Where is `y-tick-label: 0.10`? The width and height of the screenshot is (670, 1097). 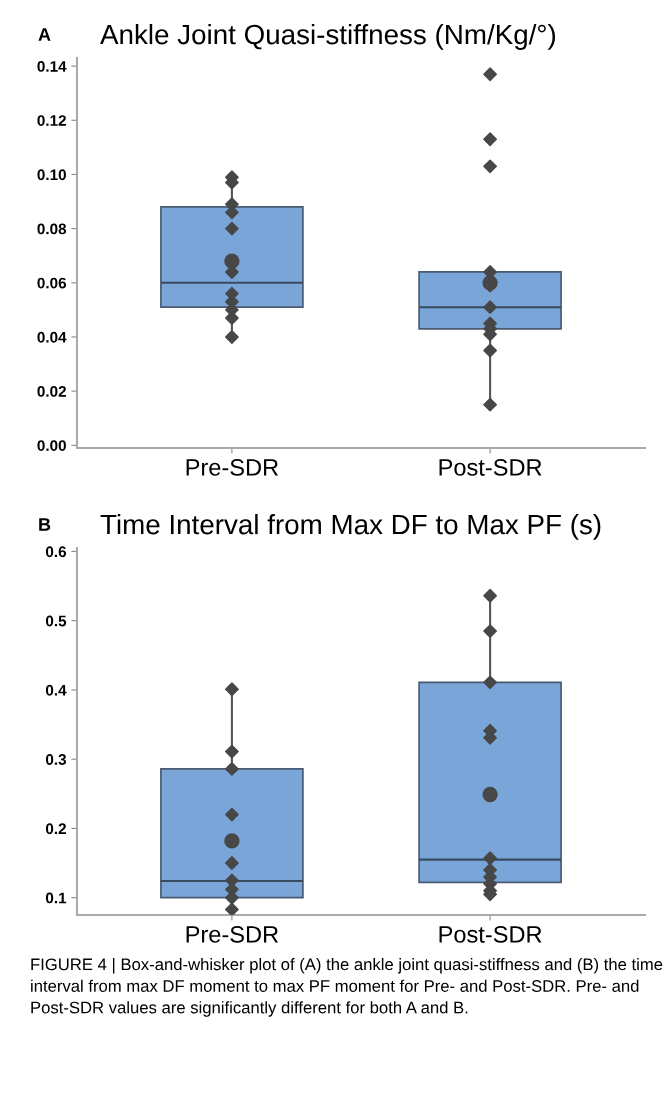
y-tick-label: 0.10 is located at coordinates (51, 175).